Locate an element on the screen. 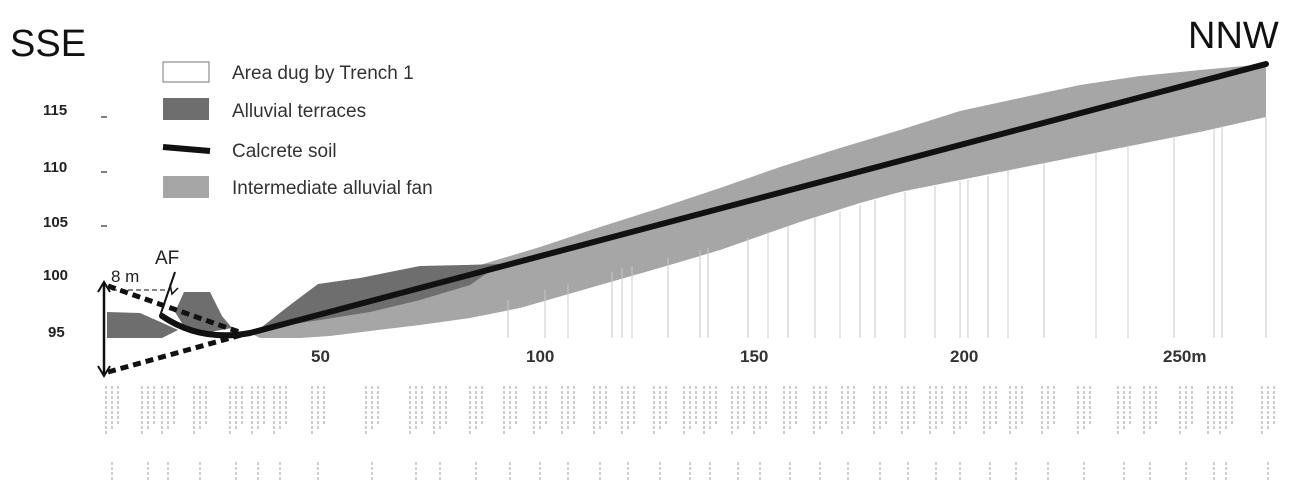  scale-label: 8 m is located at coordinates (125, 276).